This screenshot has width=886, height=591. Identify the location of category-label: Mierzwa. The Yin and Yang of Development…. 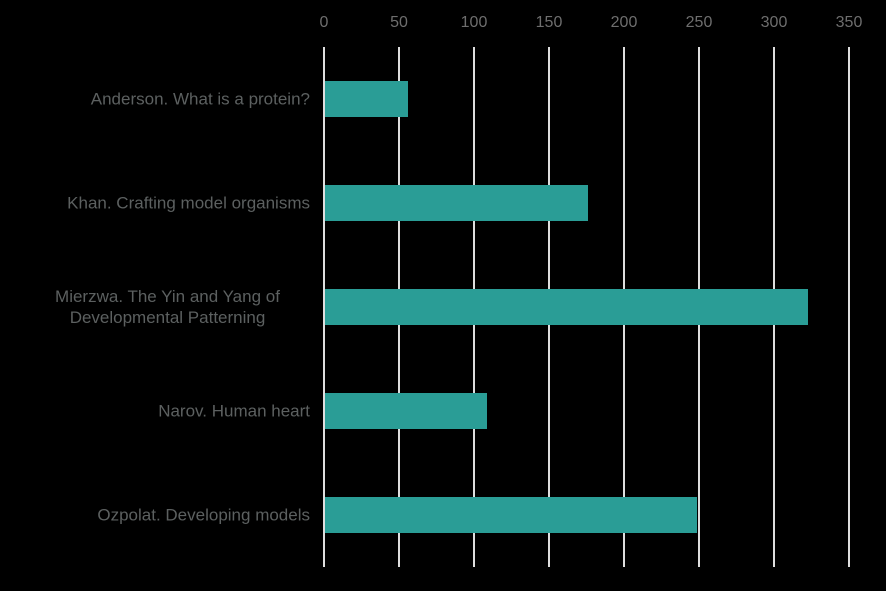
(167, 306).